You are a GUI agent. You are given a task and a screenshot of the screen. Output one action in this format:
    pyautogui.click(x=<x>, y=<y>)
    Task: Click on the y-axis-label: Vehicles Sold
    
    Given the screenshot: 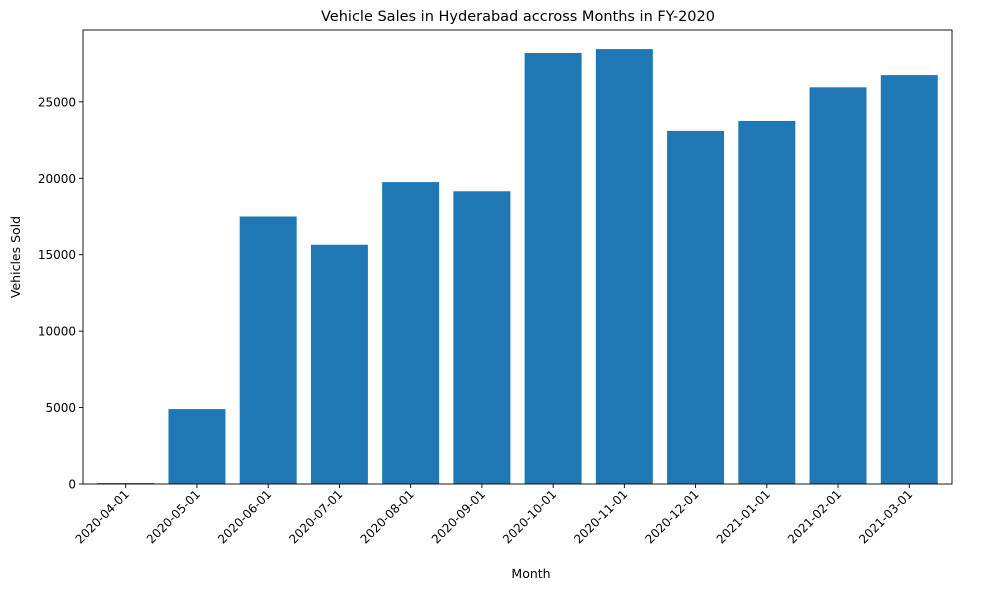 What is the action you would take?
    pyautogui.click(x=15, y=257)
    